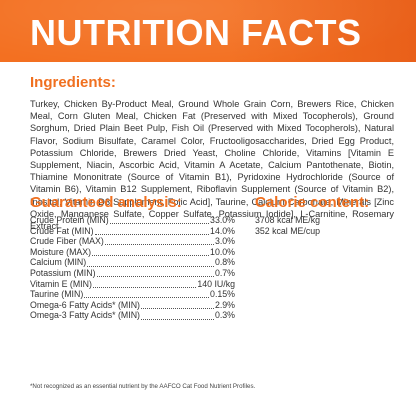 The height and width of the screenshot is (400, 416). Describe the element at coordinates (67, 241) in the screenshot. I see `analysis-label: Crude Fiber (MAX)` at that location.